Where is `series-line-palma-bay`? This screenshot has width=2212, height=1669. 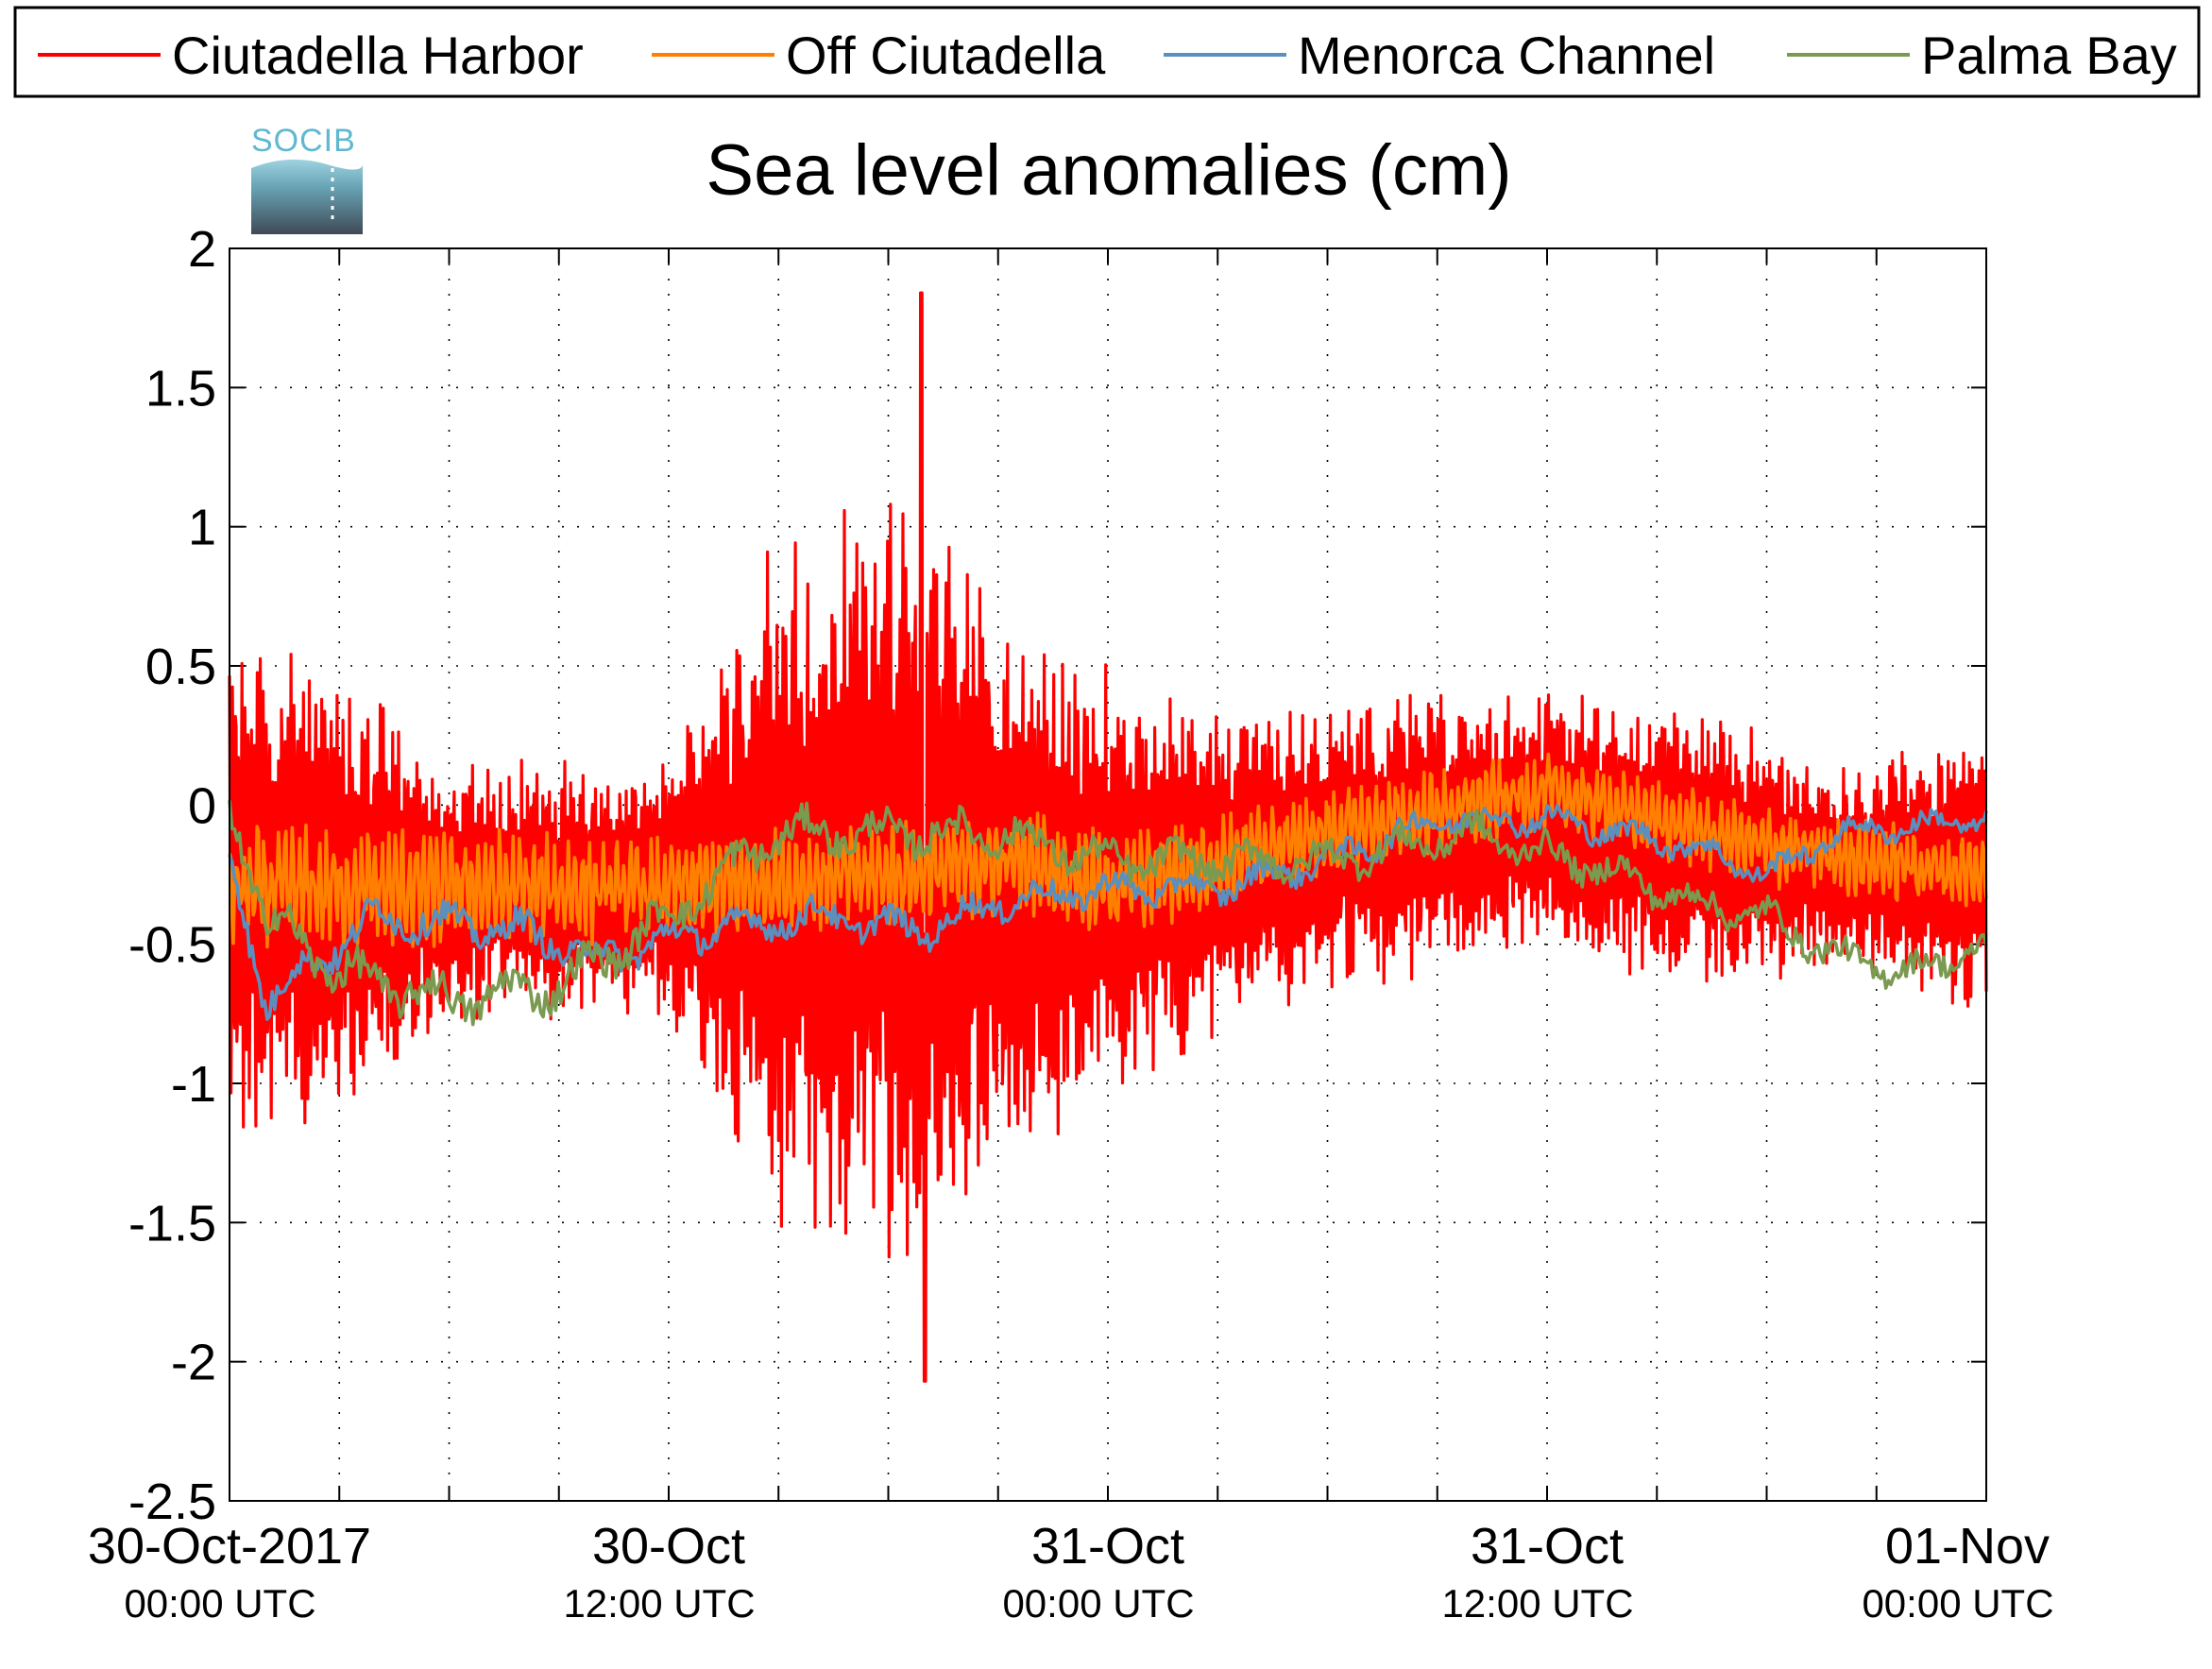 series-line-palma-bay is located at coordinates (1108, 914).